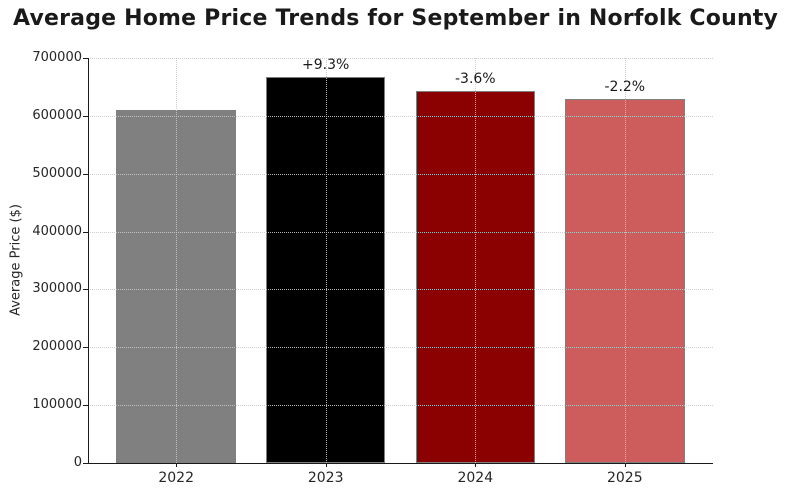 This screenshot has height=492, width=800. Describe the element at coordinates (57, 347) in the screenshot. I see `y-tick-label-200000: 200000` at that location.